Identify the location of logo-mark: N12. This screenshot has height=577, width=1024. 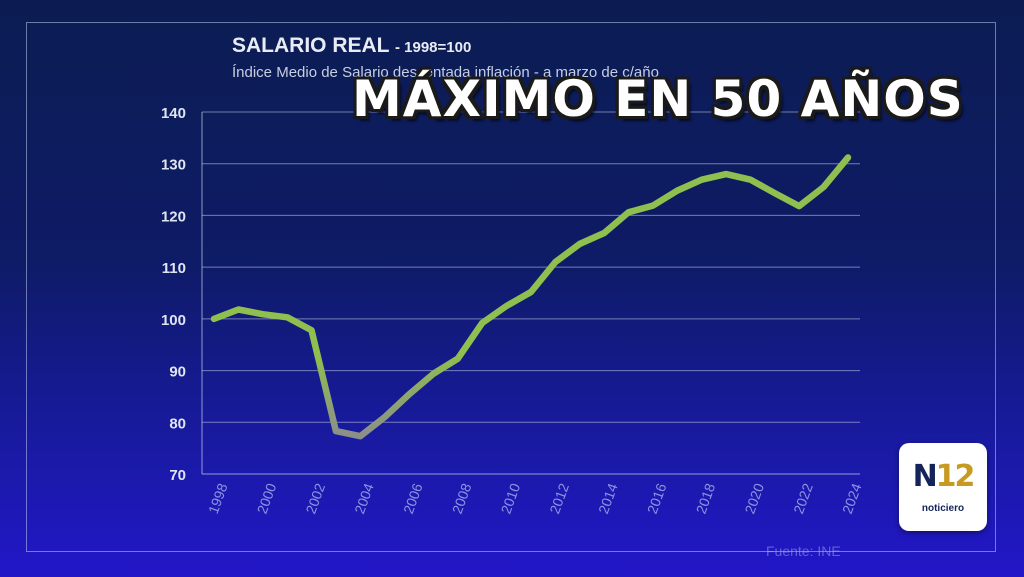
(943, 477).